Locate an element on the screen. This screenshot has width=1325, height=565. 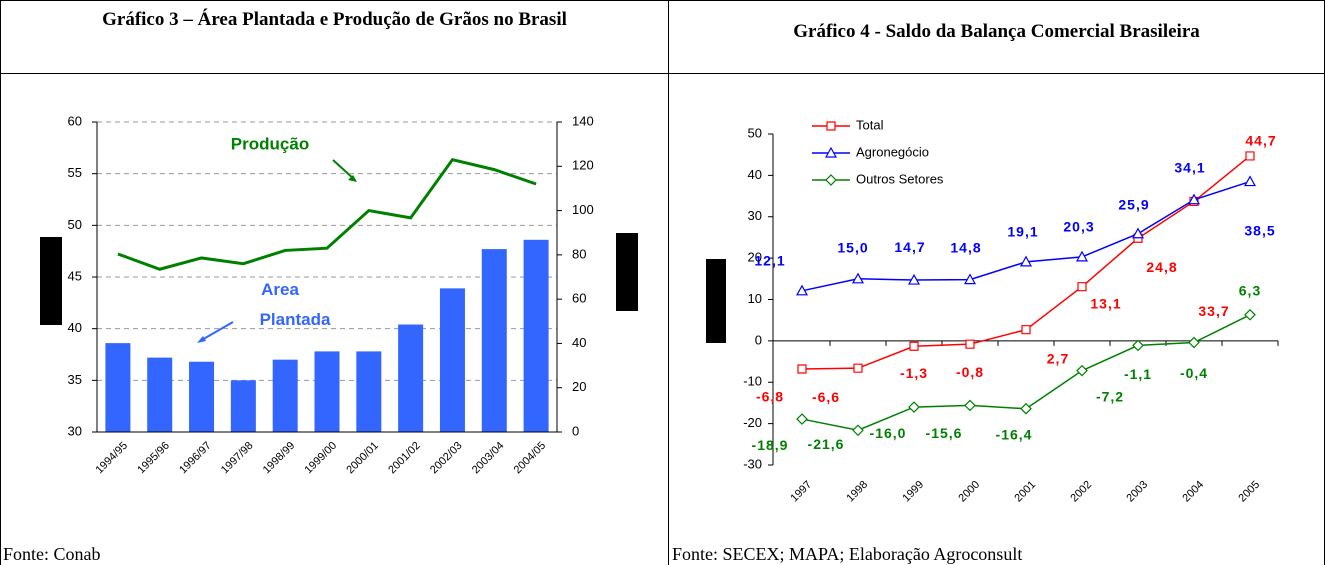
data-label: 2,7 is located at coordinates (1058, 358).